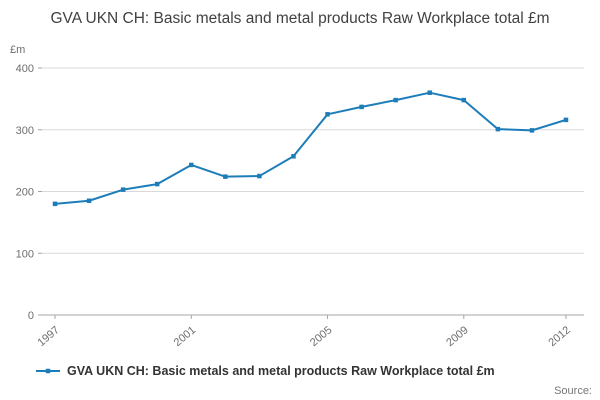  I want to click on x-tick-label: 1997, so click(48, 336).